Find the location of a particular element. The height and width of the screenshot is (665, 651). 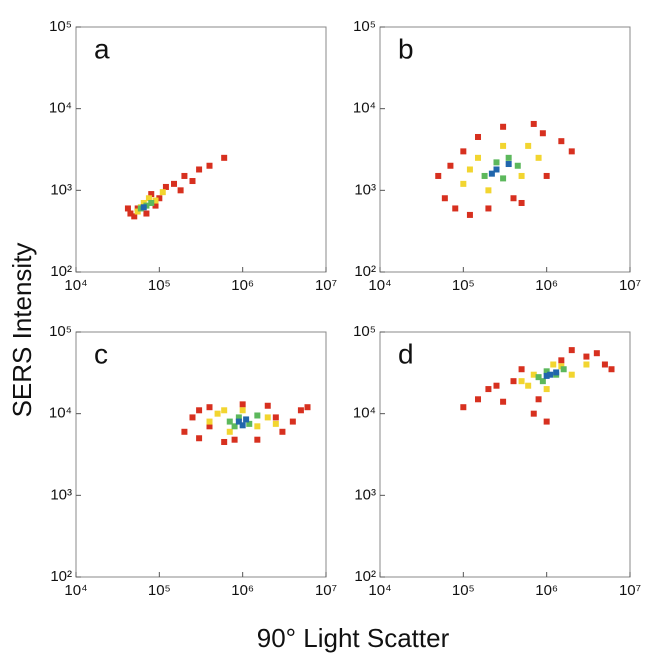

panel-label: b is located at coordinates (406, 48).